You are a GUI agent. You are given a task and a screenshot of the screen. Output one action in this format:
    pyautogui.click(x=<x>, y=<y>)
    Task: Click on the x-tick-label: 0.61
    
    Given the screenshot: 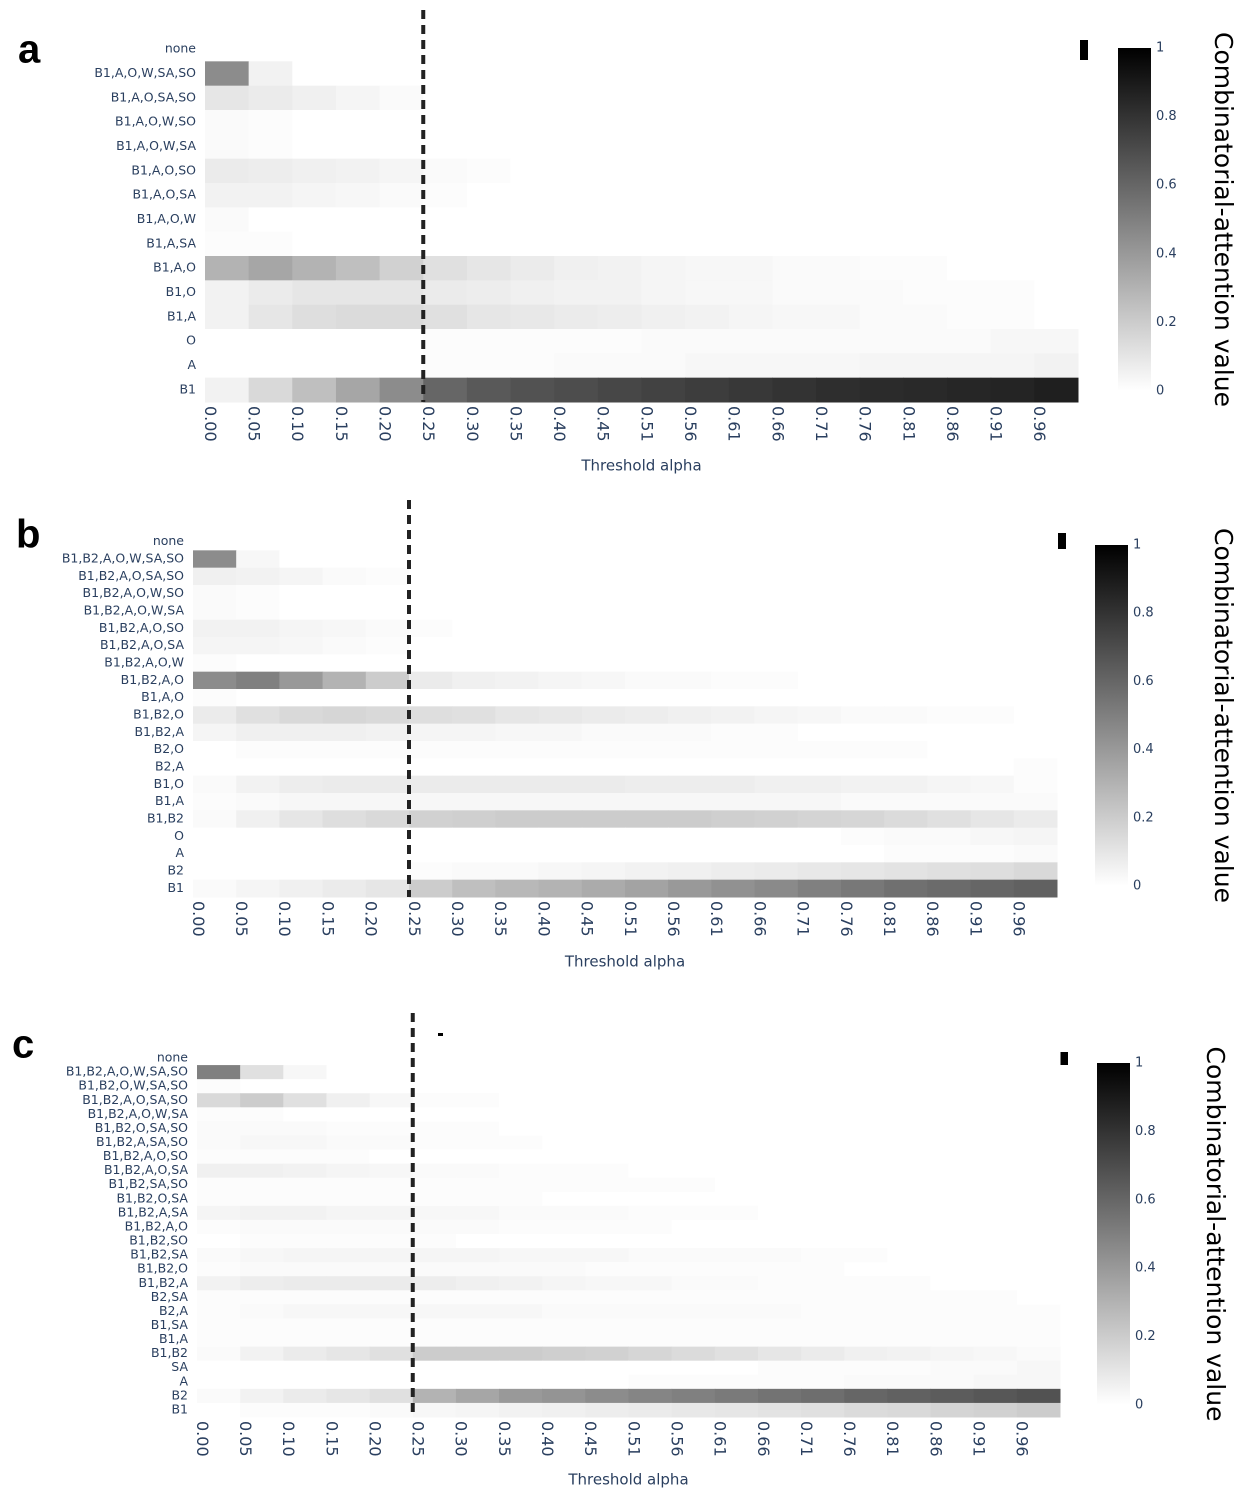 What is the action you would take?
    pyautogui.click(x=716, y=919)
    